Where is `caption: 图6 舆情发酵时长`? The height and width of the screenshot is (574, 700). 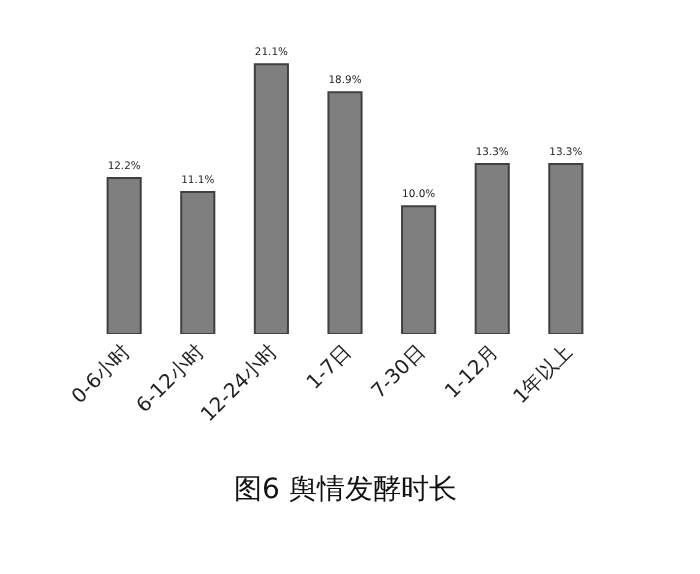
caption: 图6 舆情发酵时长 is located at coordinates (345, 490).